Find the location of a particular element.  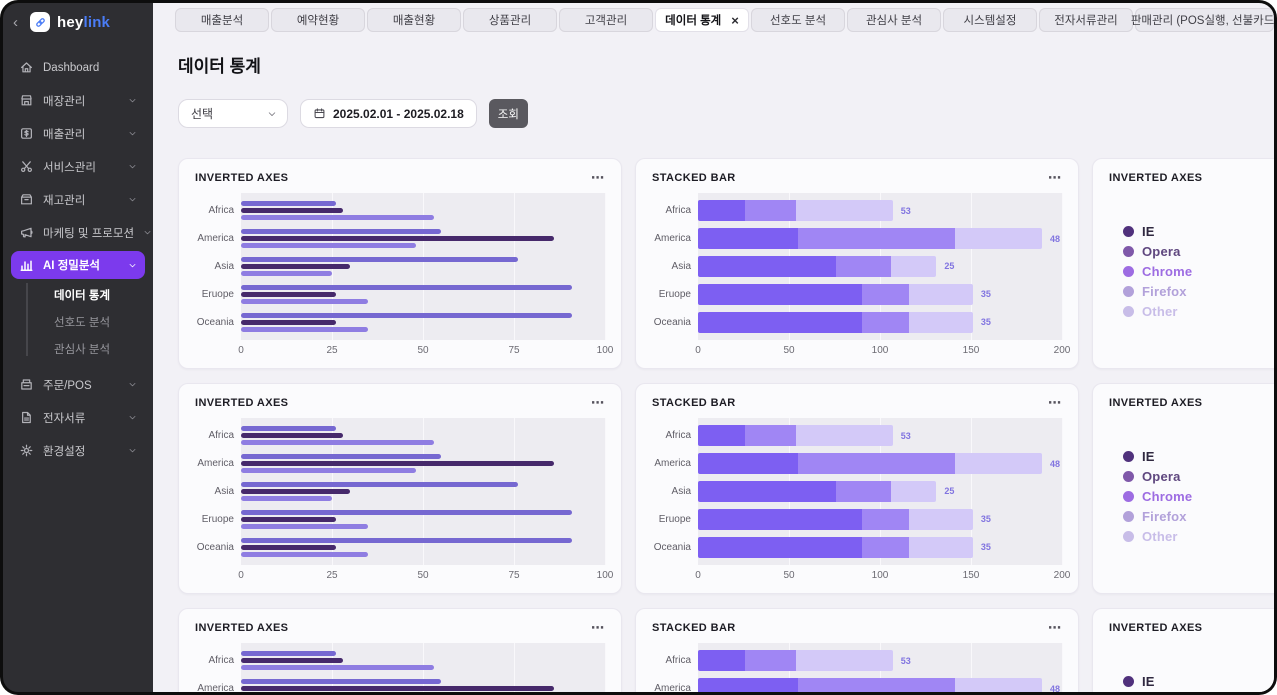

sidebar-item-6: AI 정밀분석 is located at coordinates (78, 265).